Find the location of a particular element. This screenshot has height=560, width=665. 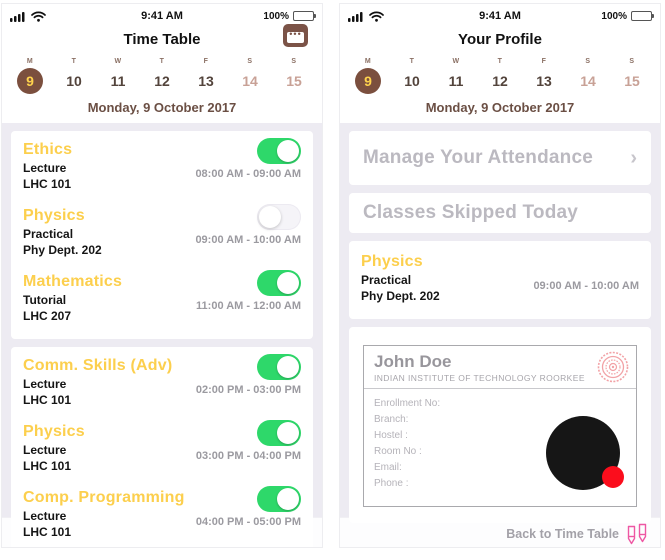

profile-photo-placeholder is located at coordinates (585, 453).